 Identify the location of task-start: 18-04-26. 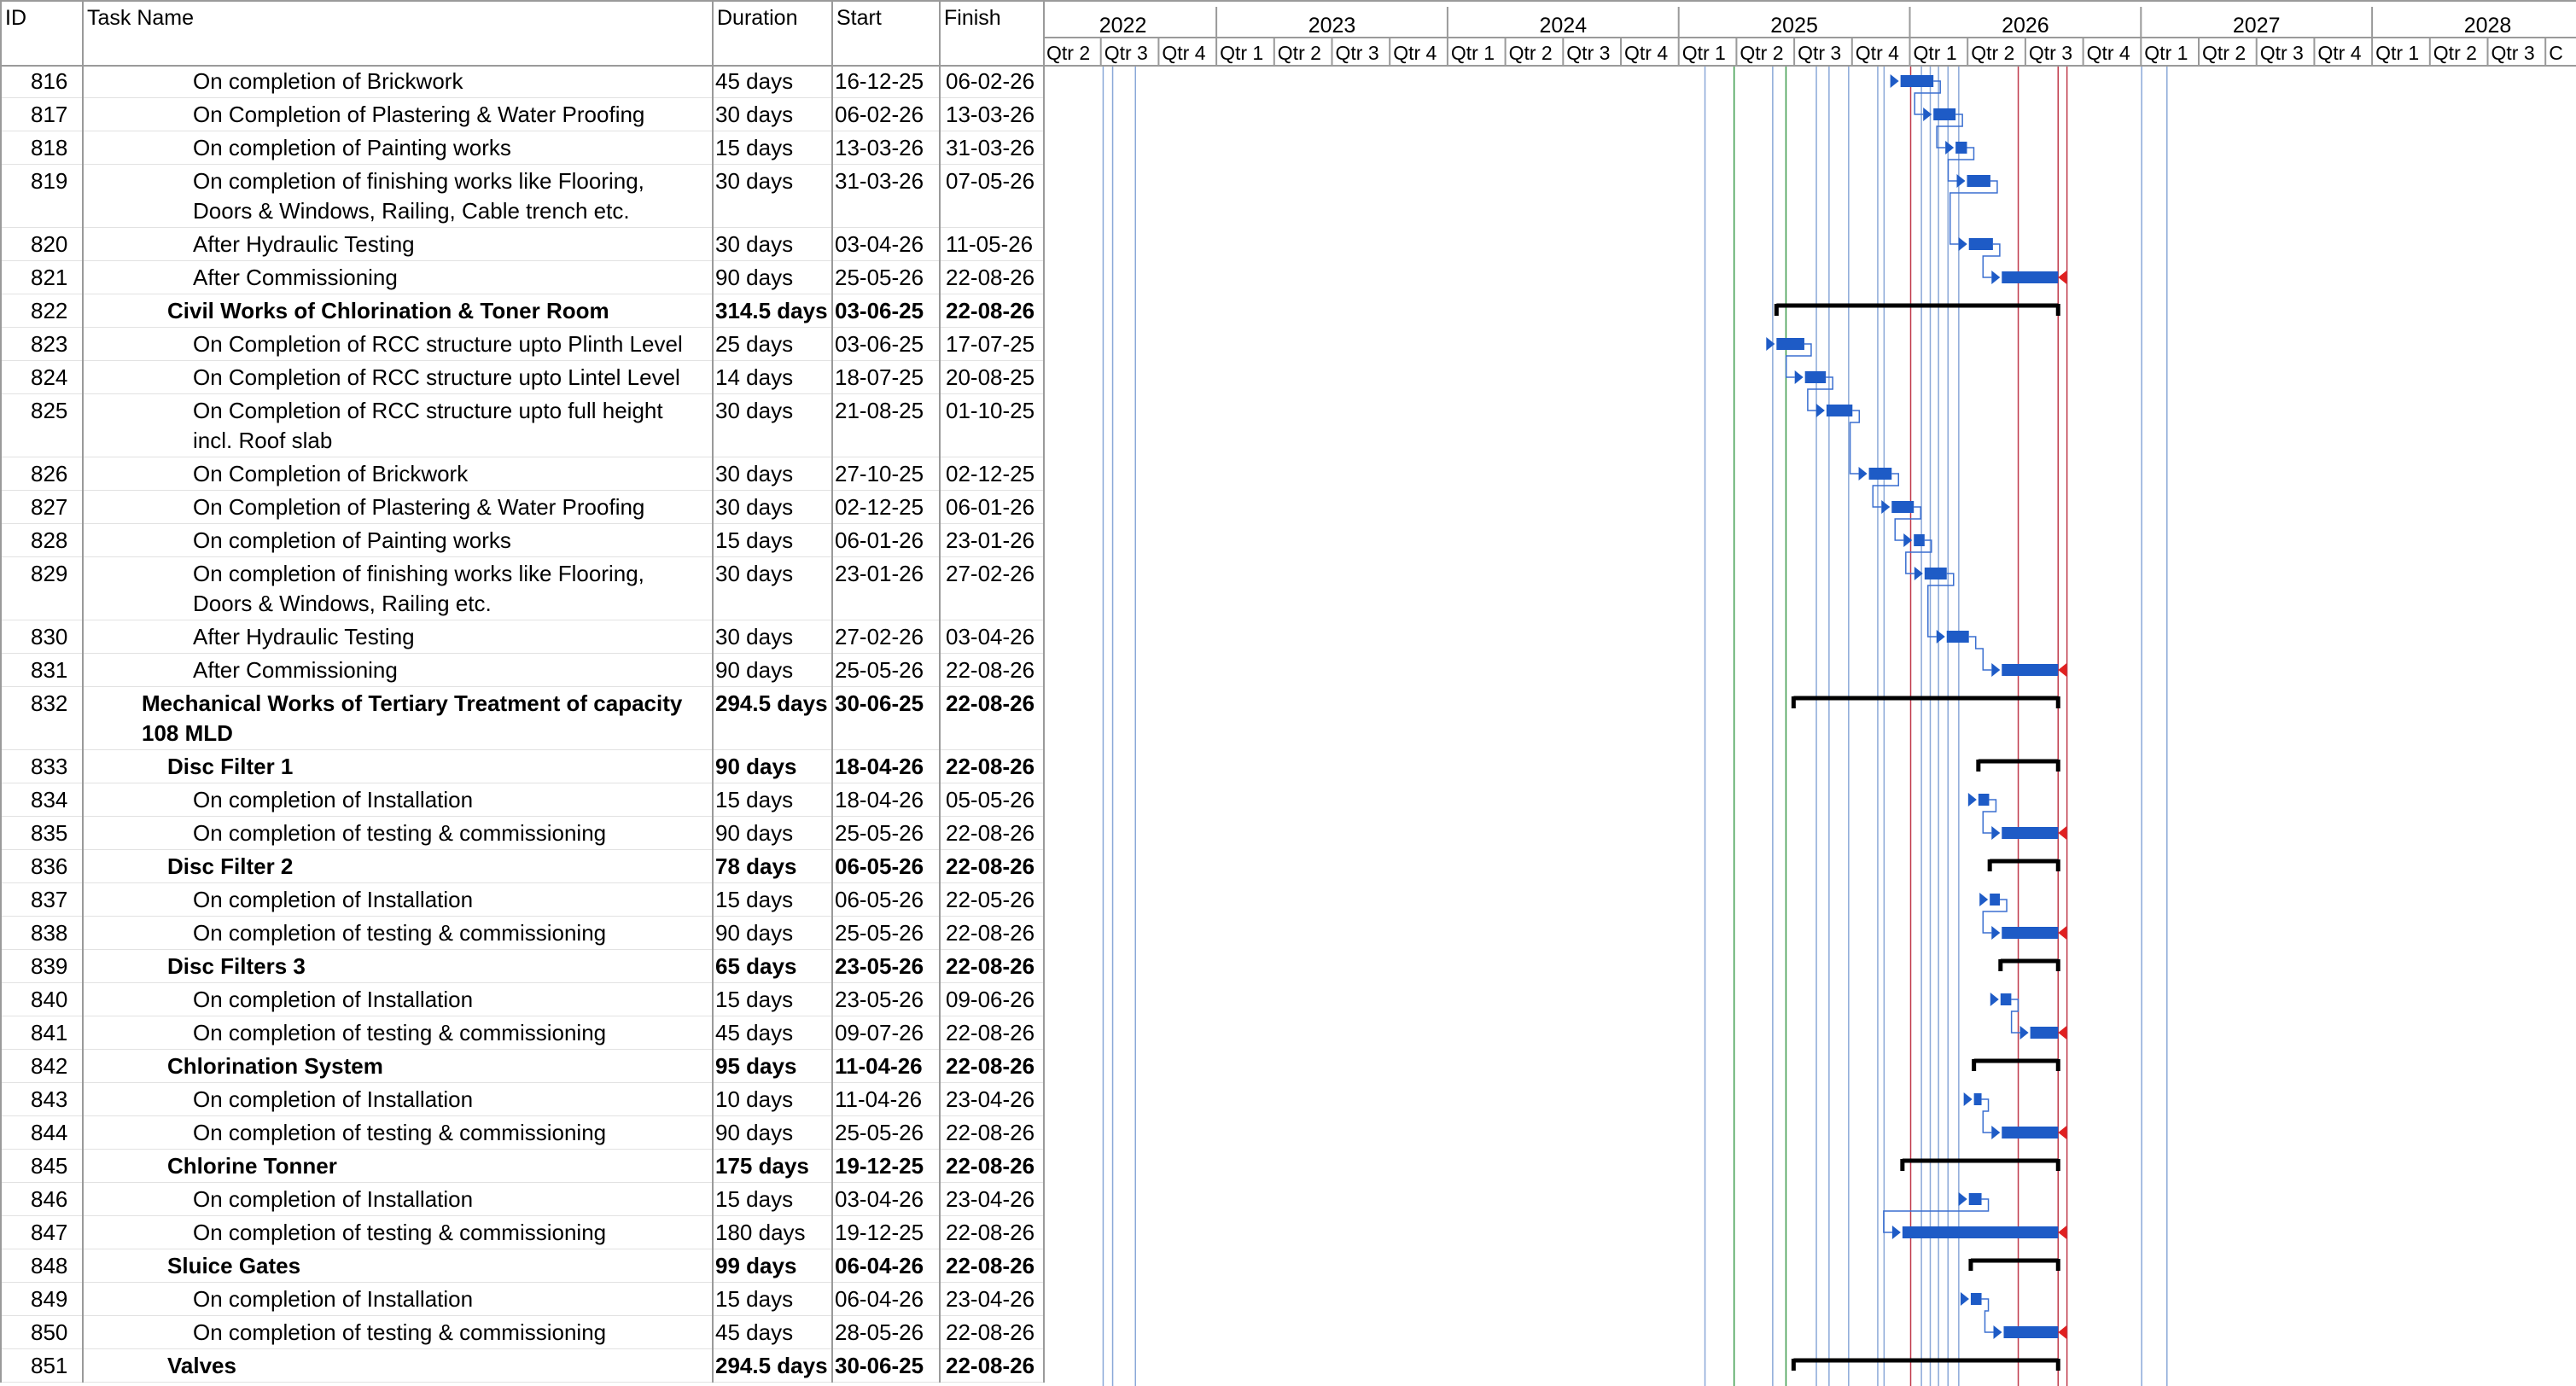
(879, 766).